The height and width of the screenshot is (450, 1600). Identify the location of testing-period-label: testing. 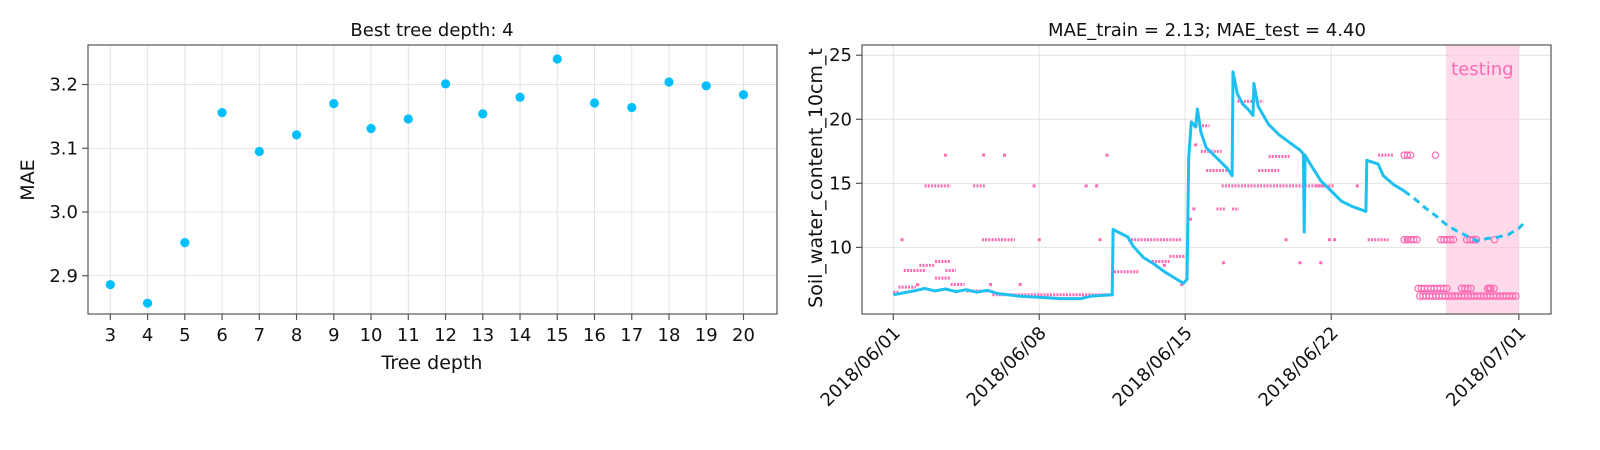
(1482, 69).